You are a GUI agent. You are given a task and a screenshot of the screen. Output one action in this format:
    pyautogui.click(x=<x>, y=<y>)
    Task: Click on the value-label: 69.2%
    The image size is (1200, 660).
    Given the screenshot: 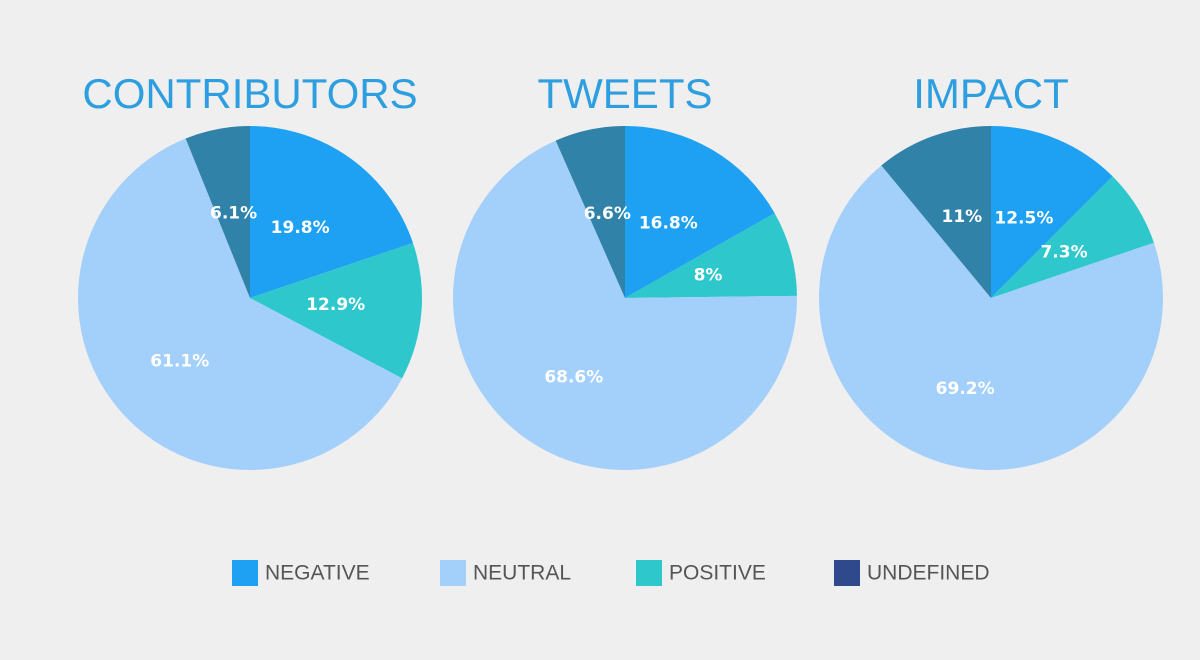 What is the action you would take?
    pyautogui.click(x=965, y=389)
    